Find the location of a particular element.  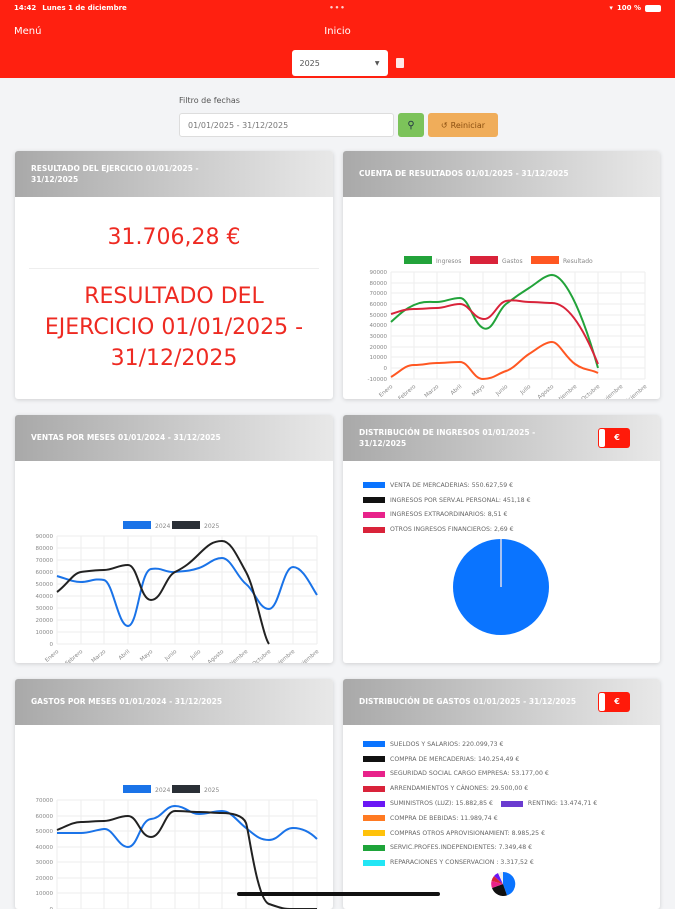

legend-item: SERVIC.PROFES.INDEPENDIENTES: 7.349,48 € is located at coordinates (511, 848).